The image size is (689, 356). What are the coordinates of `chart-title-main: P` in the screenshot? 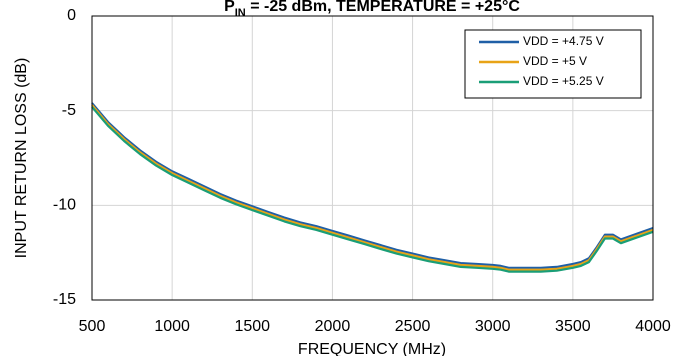 It's located at (229, 7).